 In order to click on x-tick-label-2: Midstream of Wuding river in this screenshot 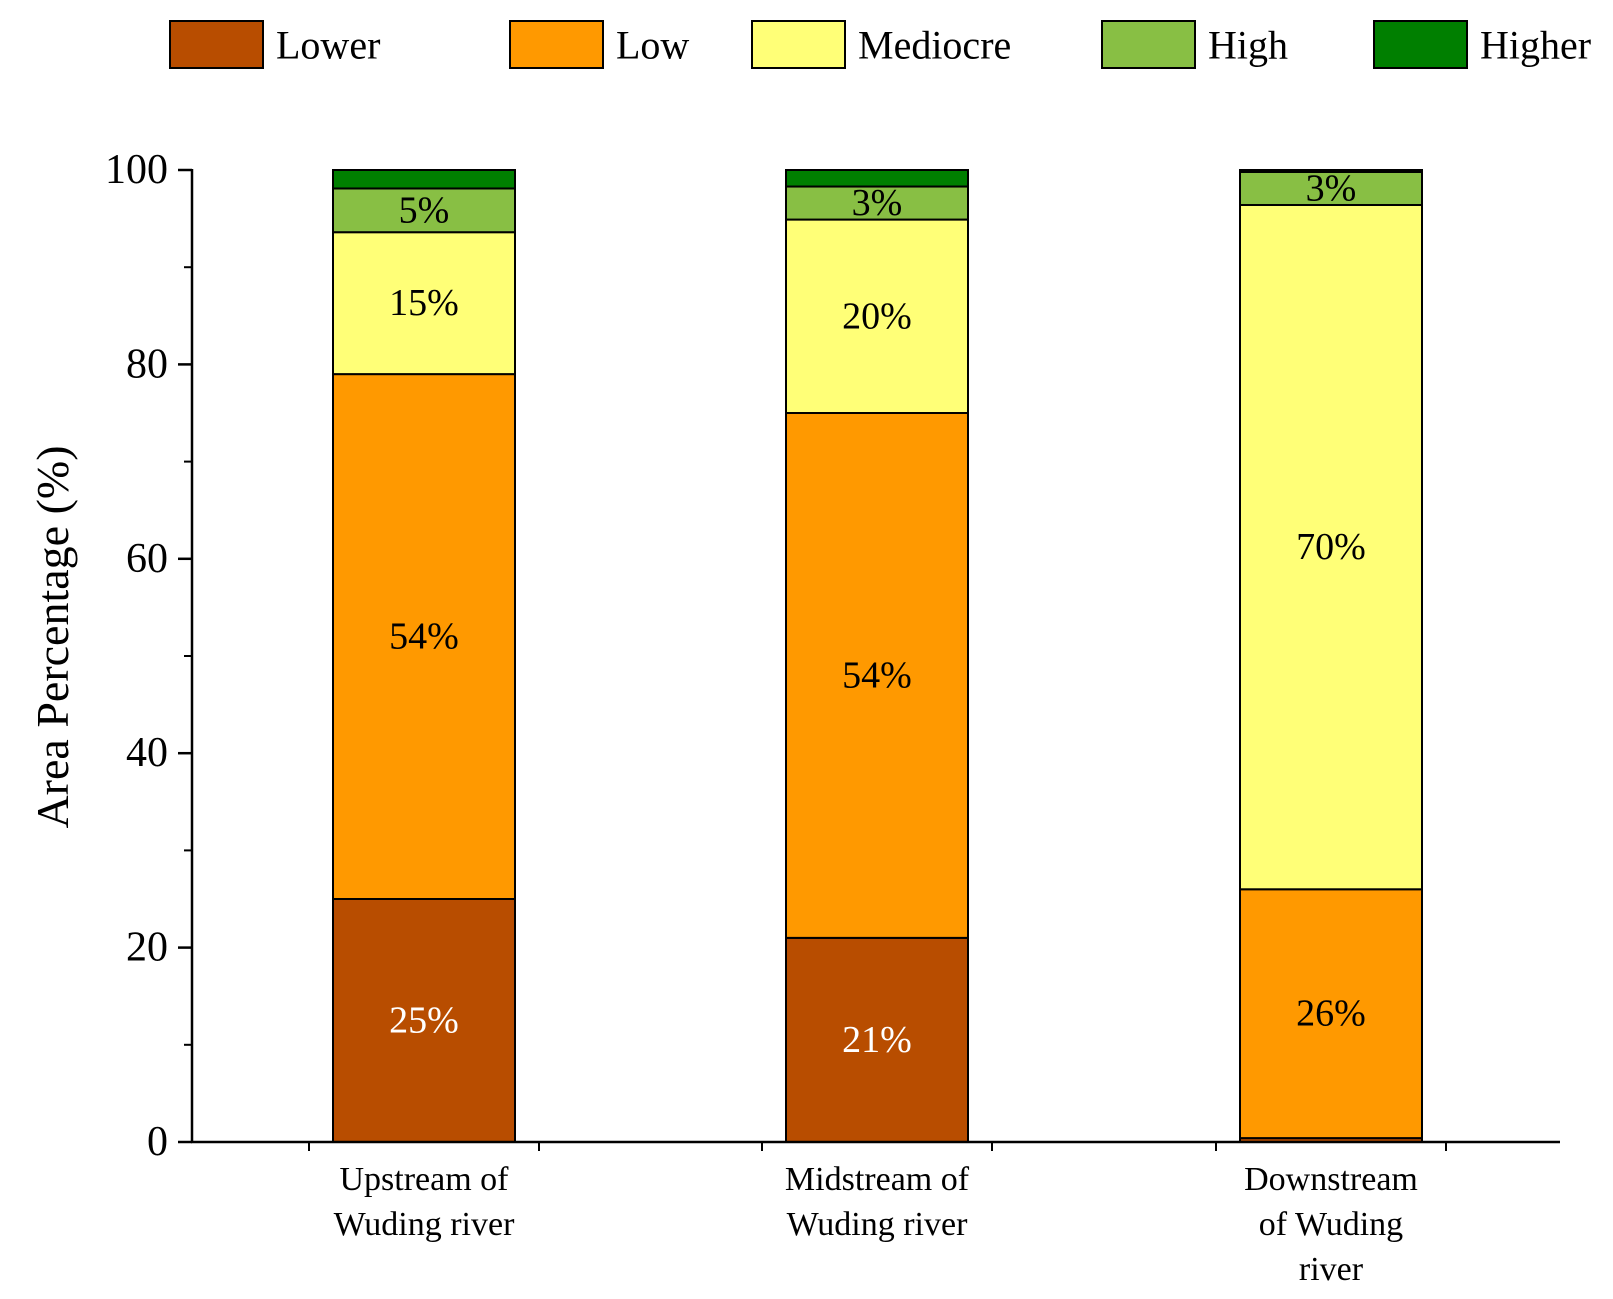, I will do `click(877, 1202)`.